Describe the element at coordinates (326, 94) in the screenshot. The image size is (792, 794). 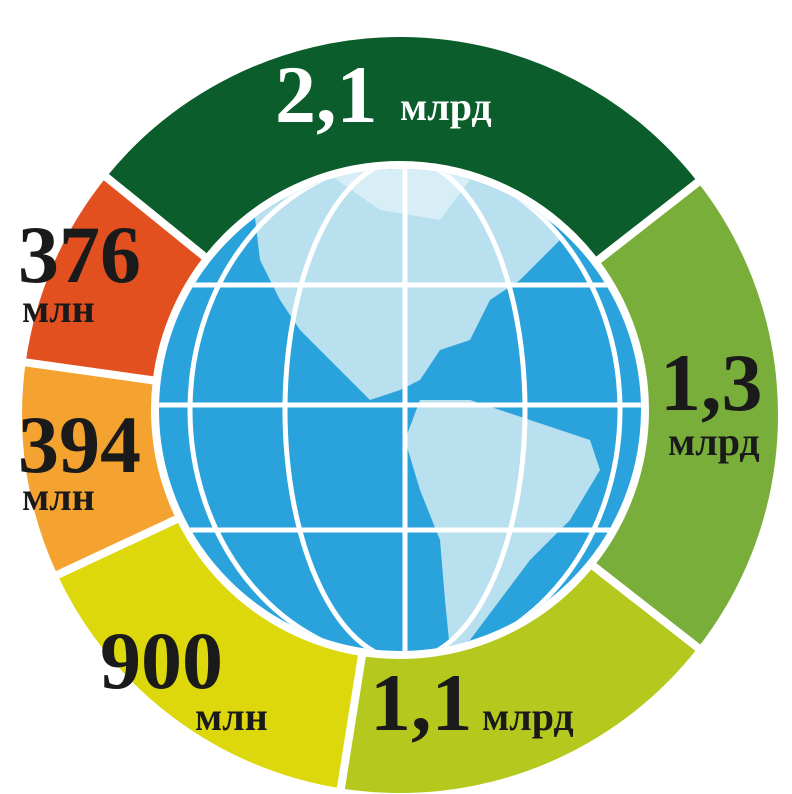
I see `segment-value: 2,1` at that location.